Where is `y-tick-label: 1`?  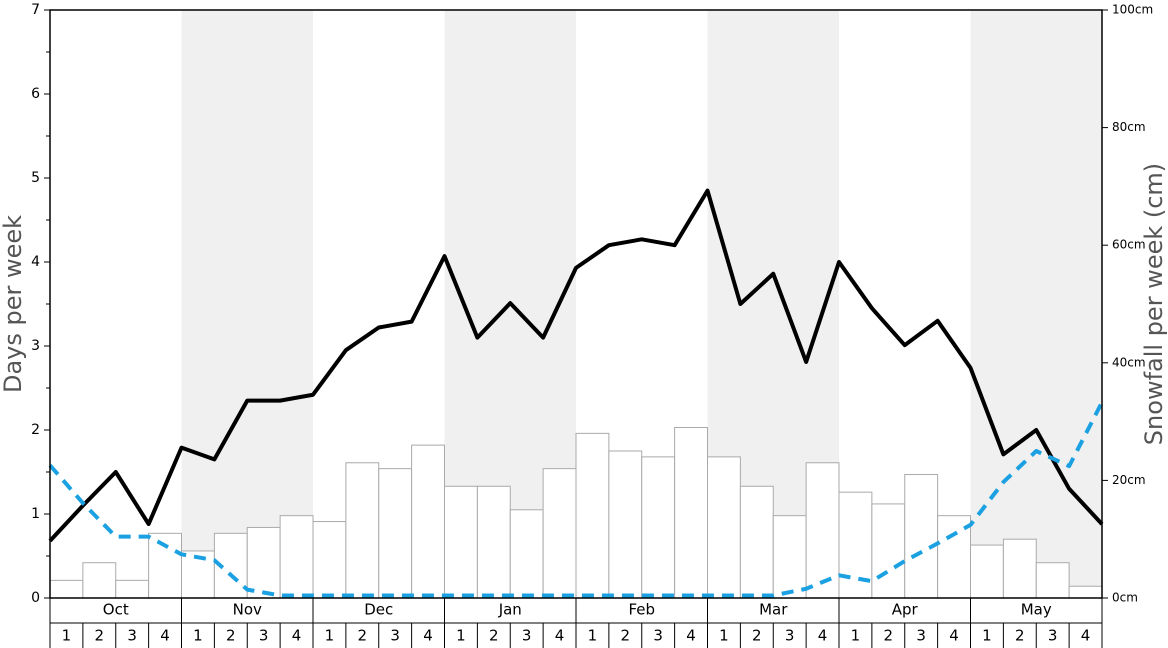
y-tick-label: 1 is located at coordinates (35, 514).